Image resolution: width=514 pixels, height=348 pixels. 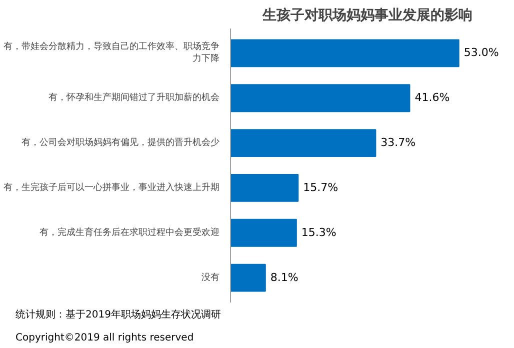 What do you see at coordinates (121, 142) in the screenshot?
I see `y-tick-label: 有，公司会对职场妈妈有偏见，提供的晋升机会少` at bounding box center [121, 142].